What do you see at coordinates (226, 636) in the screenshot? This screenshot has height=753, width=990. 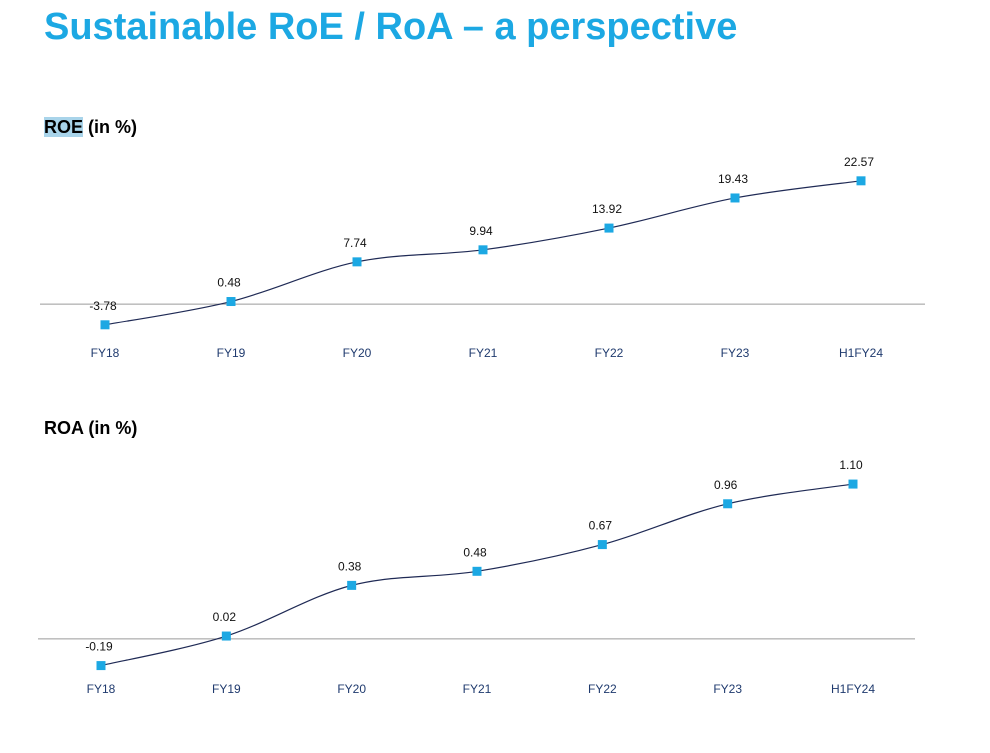 I see `roa-point-fy19` at bounding box center [226, 636].